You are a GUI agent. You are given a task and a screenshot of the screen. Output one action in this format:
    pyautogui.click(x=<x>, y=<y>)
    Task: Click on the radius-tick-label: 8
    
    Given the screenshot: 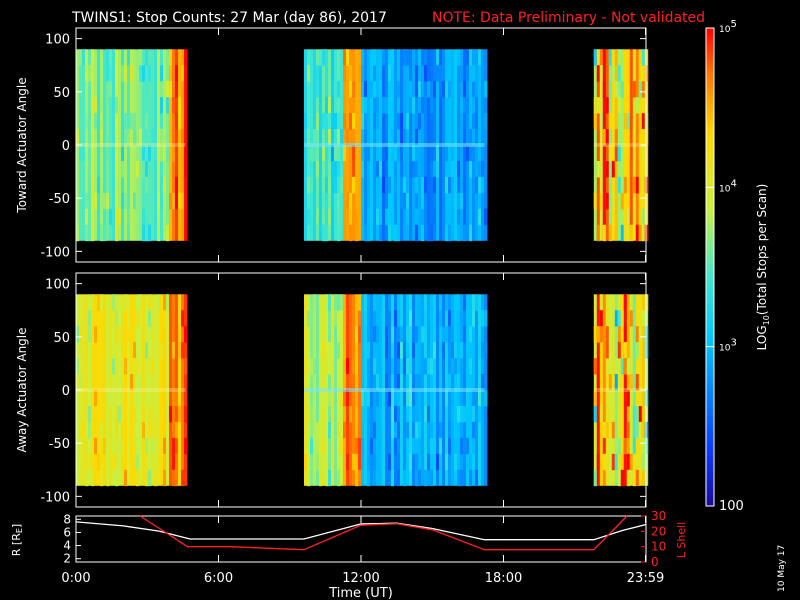 What is the action you would take?
    pyautogui.click(x=67, y=519)
    